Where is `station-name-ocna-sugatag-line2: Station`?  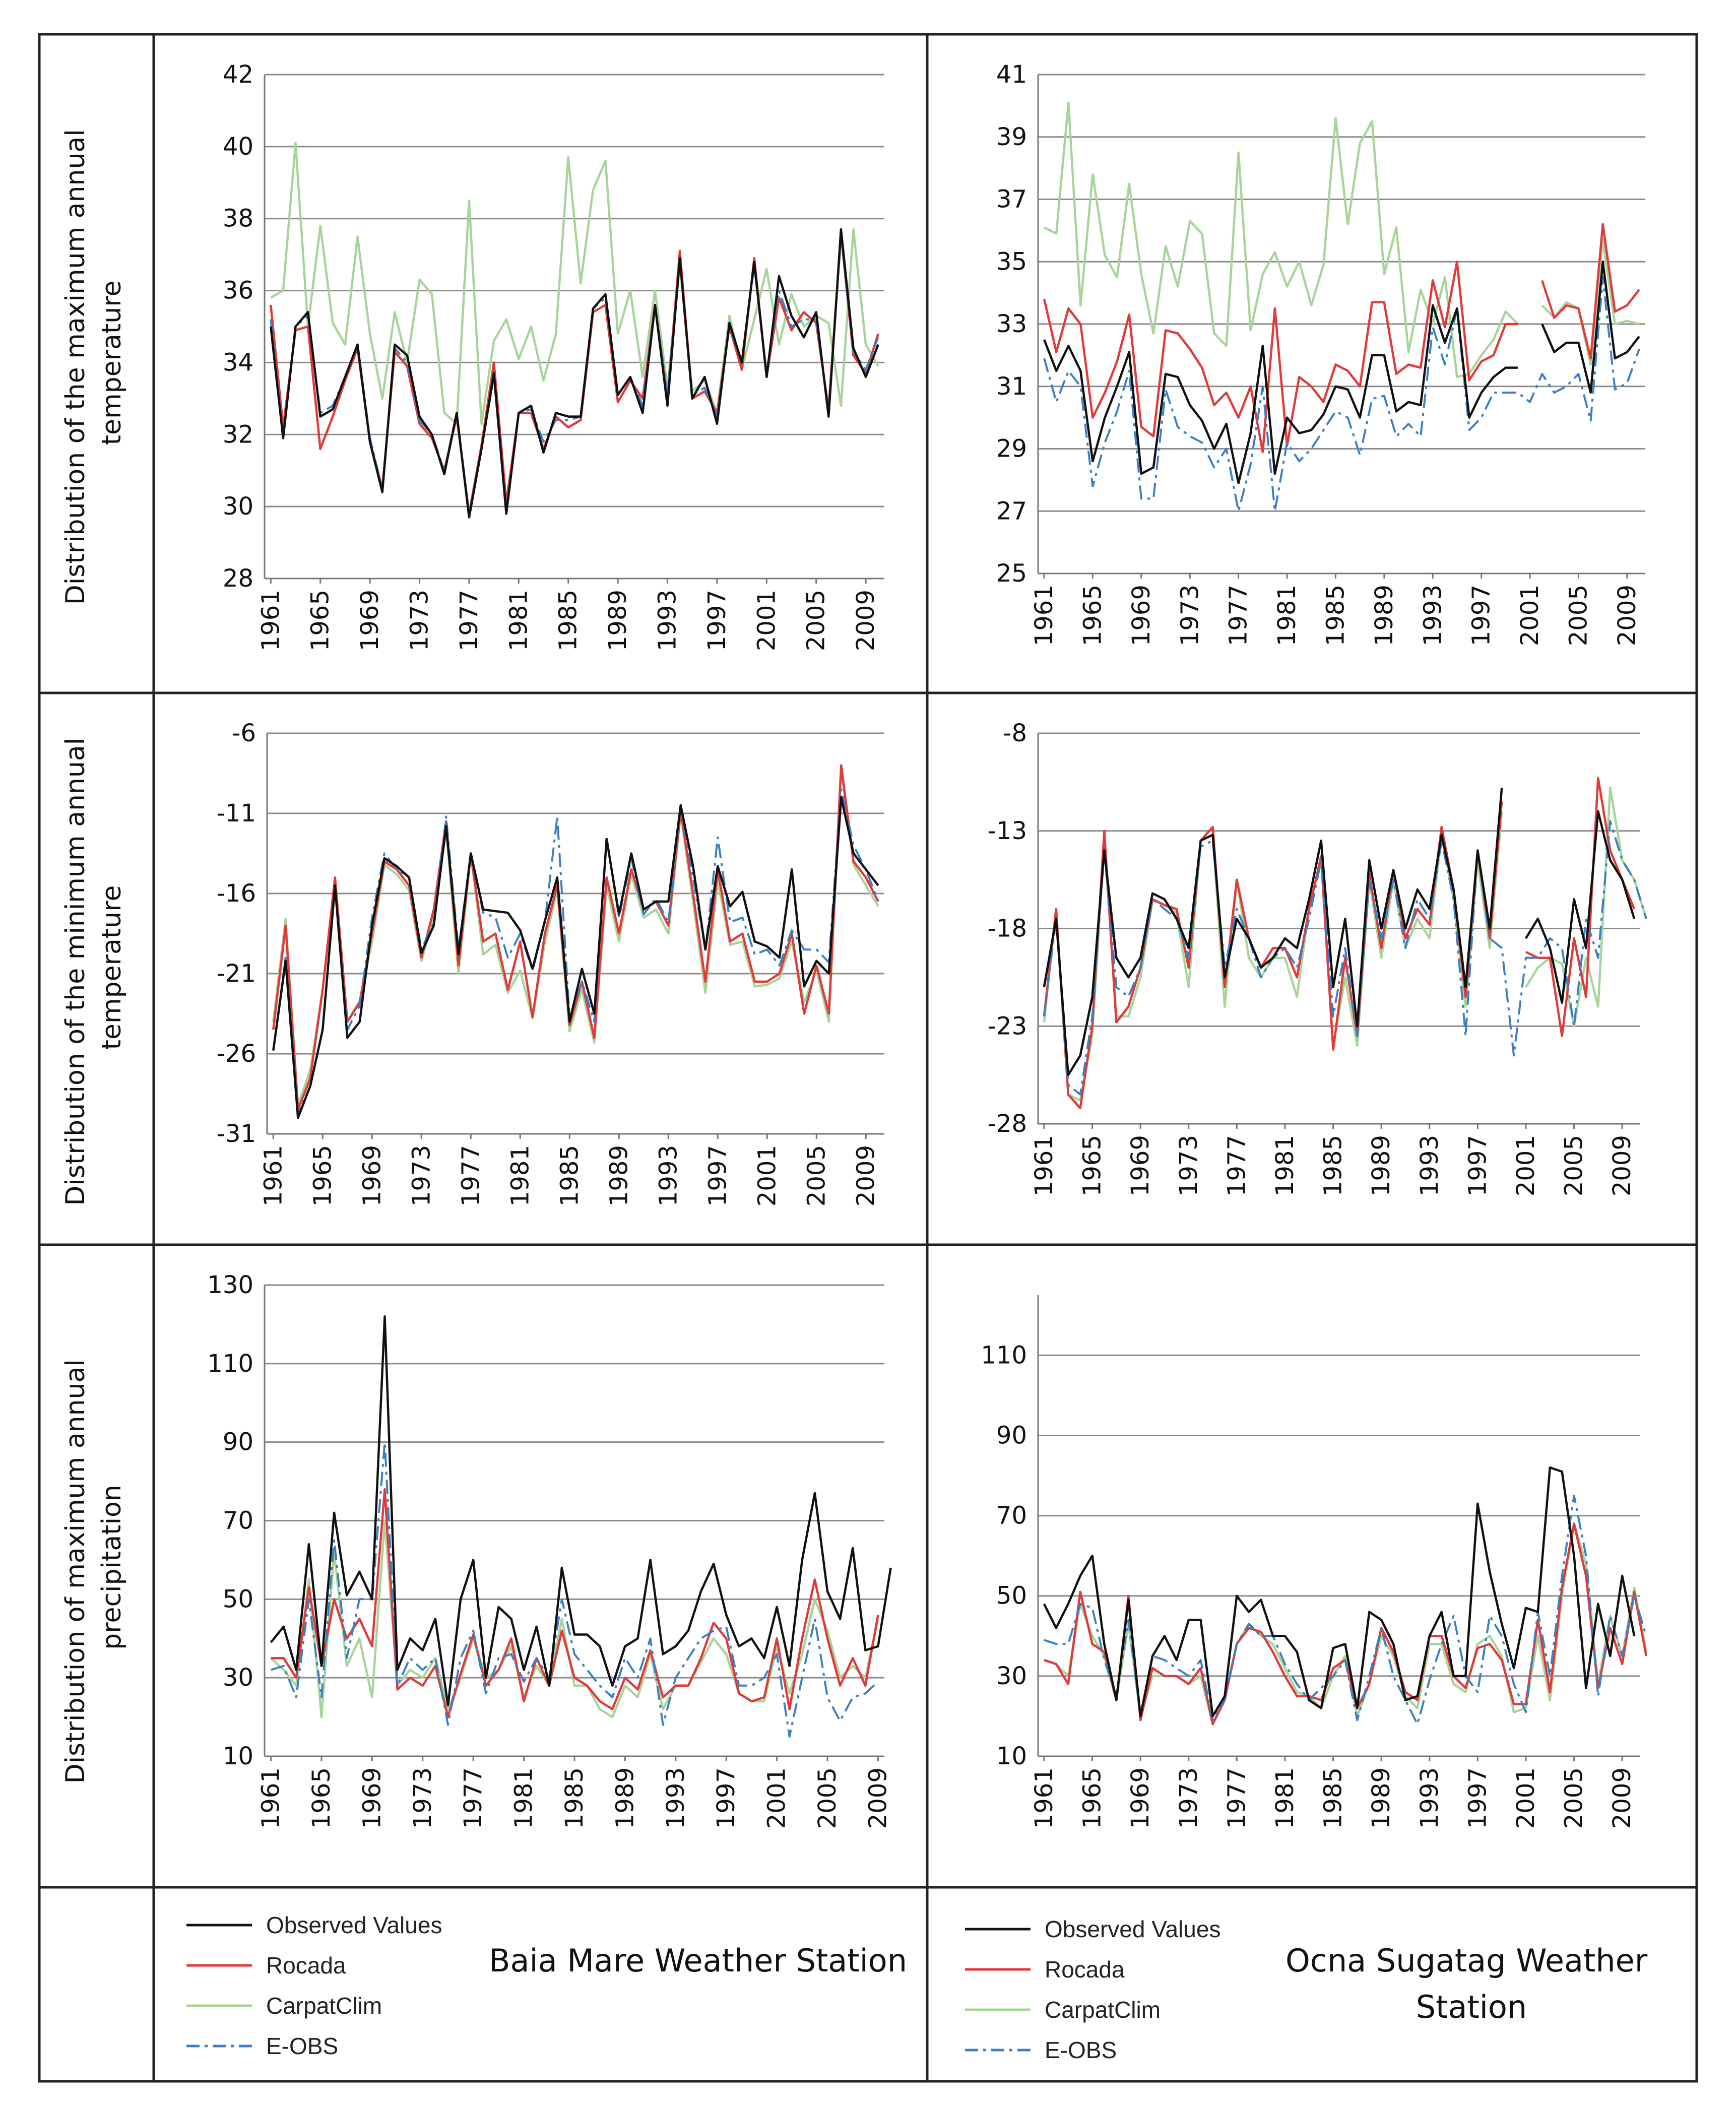 station-name-ocna-sugatag-line2: Station is located at coordinates (1471, 2007).